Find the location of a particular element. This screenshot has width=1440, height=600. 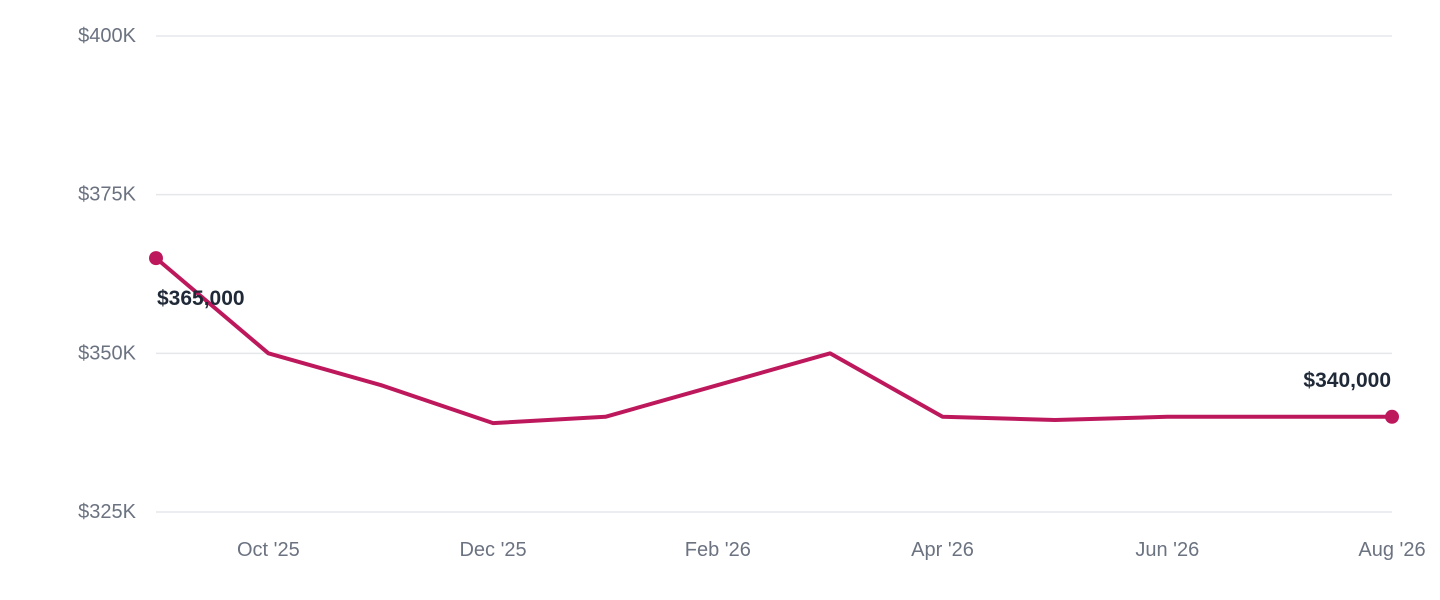

y-tick-label: $375K is located at coordinates (107, 195).